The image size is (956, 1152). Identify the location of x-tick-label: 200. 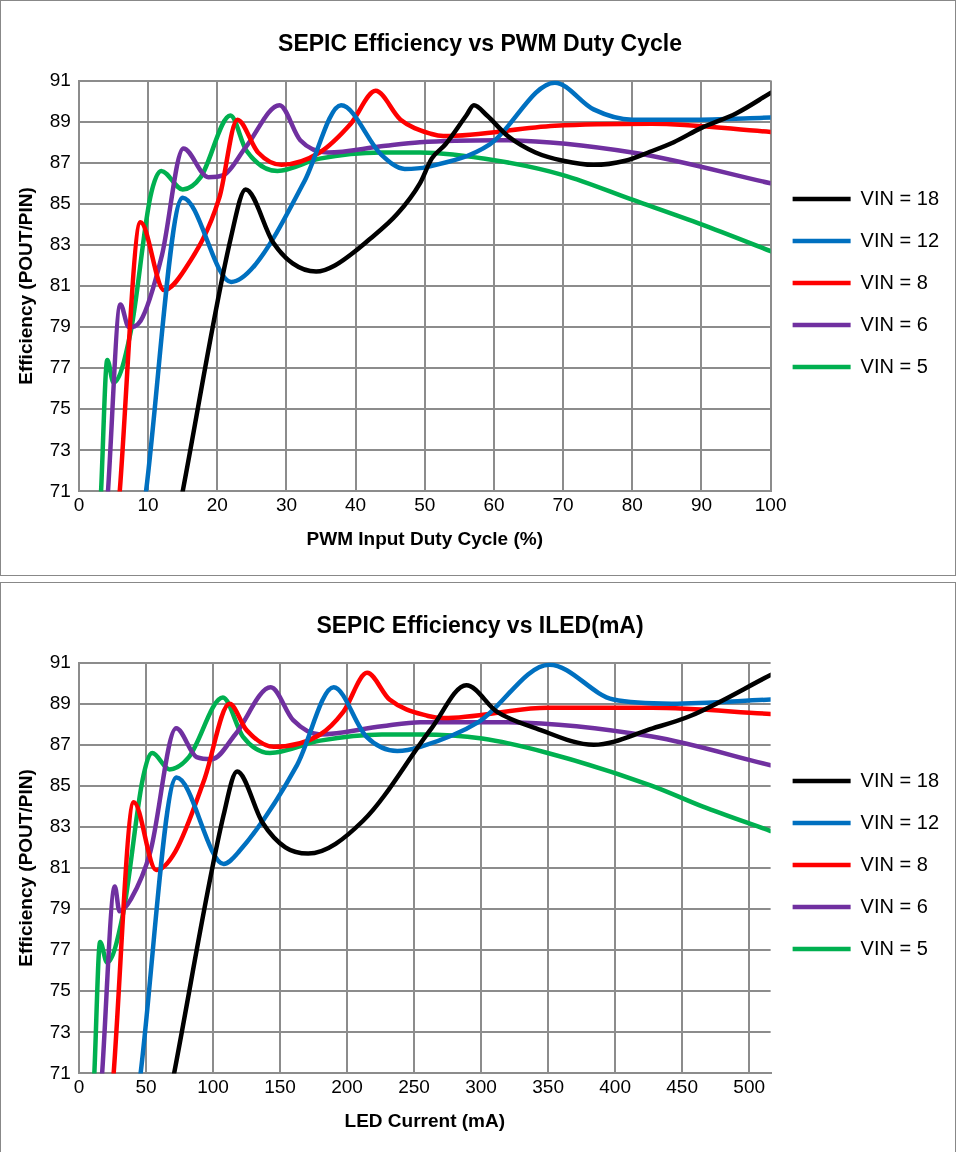
(347, 1087).